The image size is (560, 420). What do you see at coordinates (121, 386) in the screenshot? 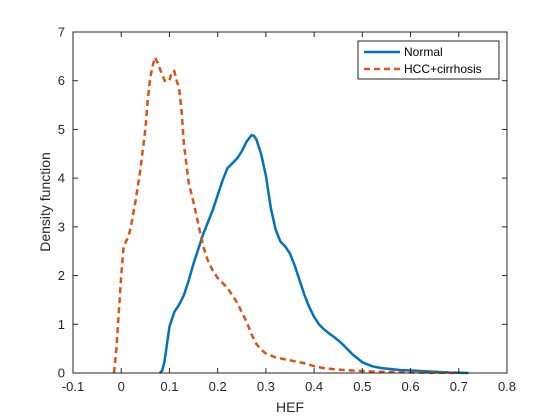
I see `x-tick-label: 0` at bounding box center [121, 386].